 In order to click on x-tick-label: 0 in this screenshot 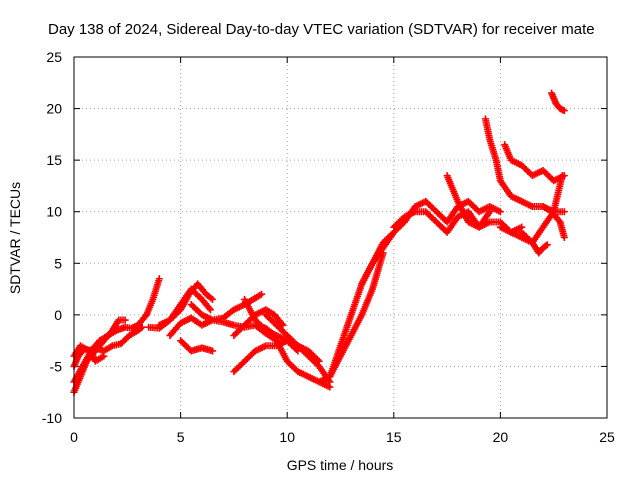, I will do `click(74, 437)`.